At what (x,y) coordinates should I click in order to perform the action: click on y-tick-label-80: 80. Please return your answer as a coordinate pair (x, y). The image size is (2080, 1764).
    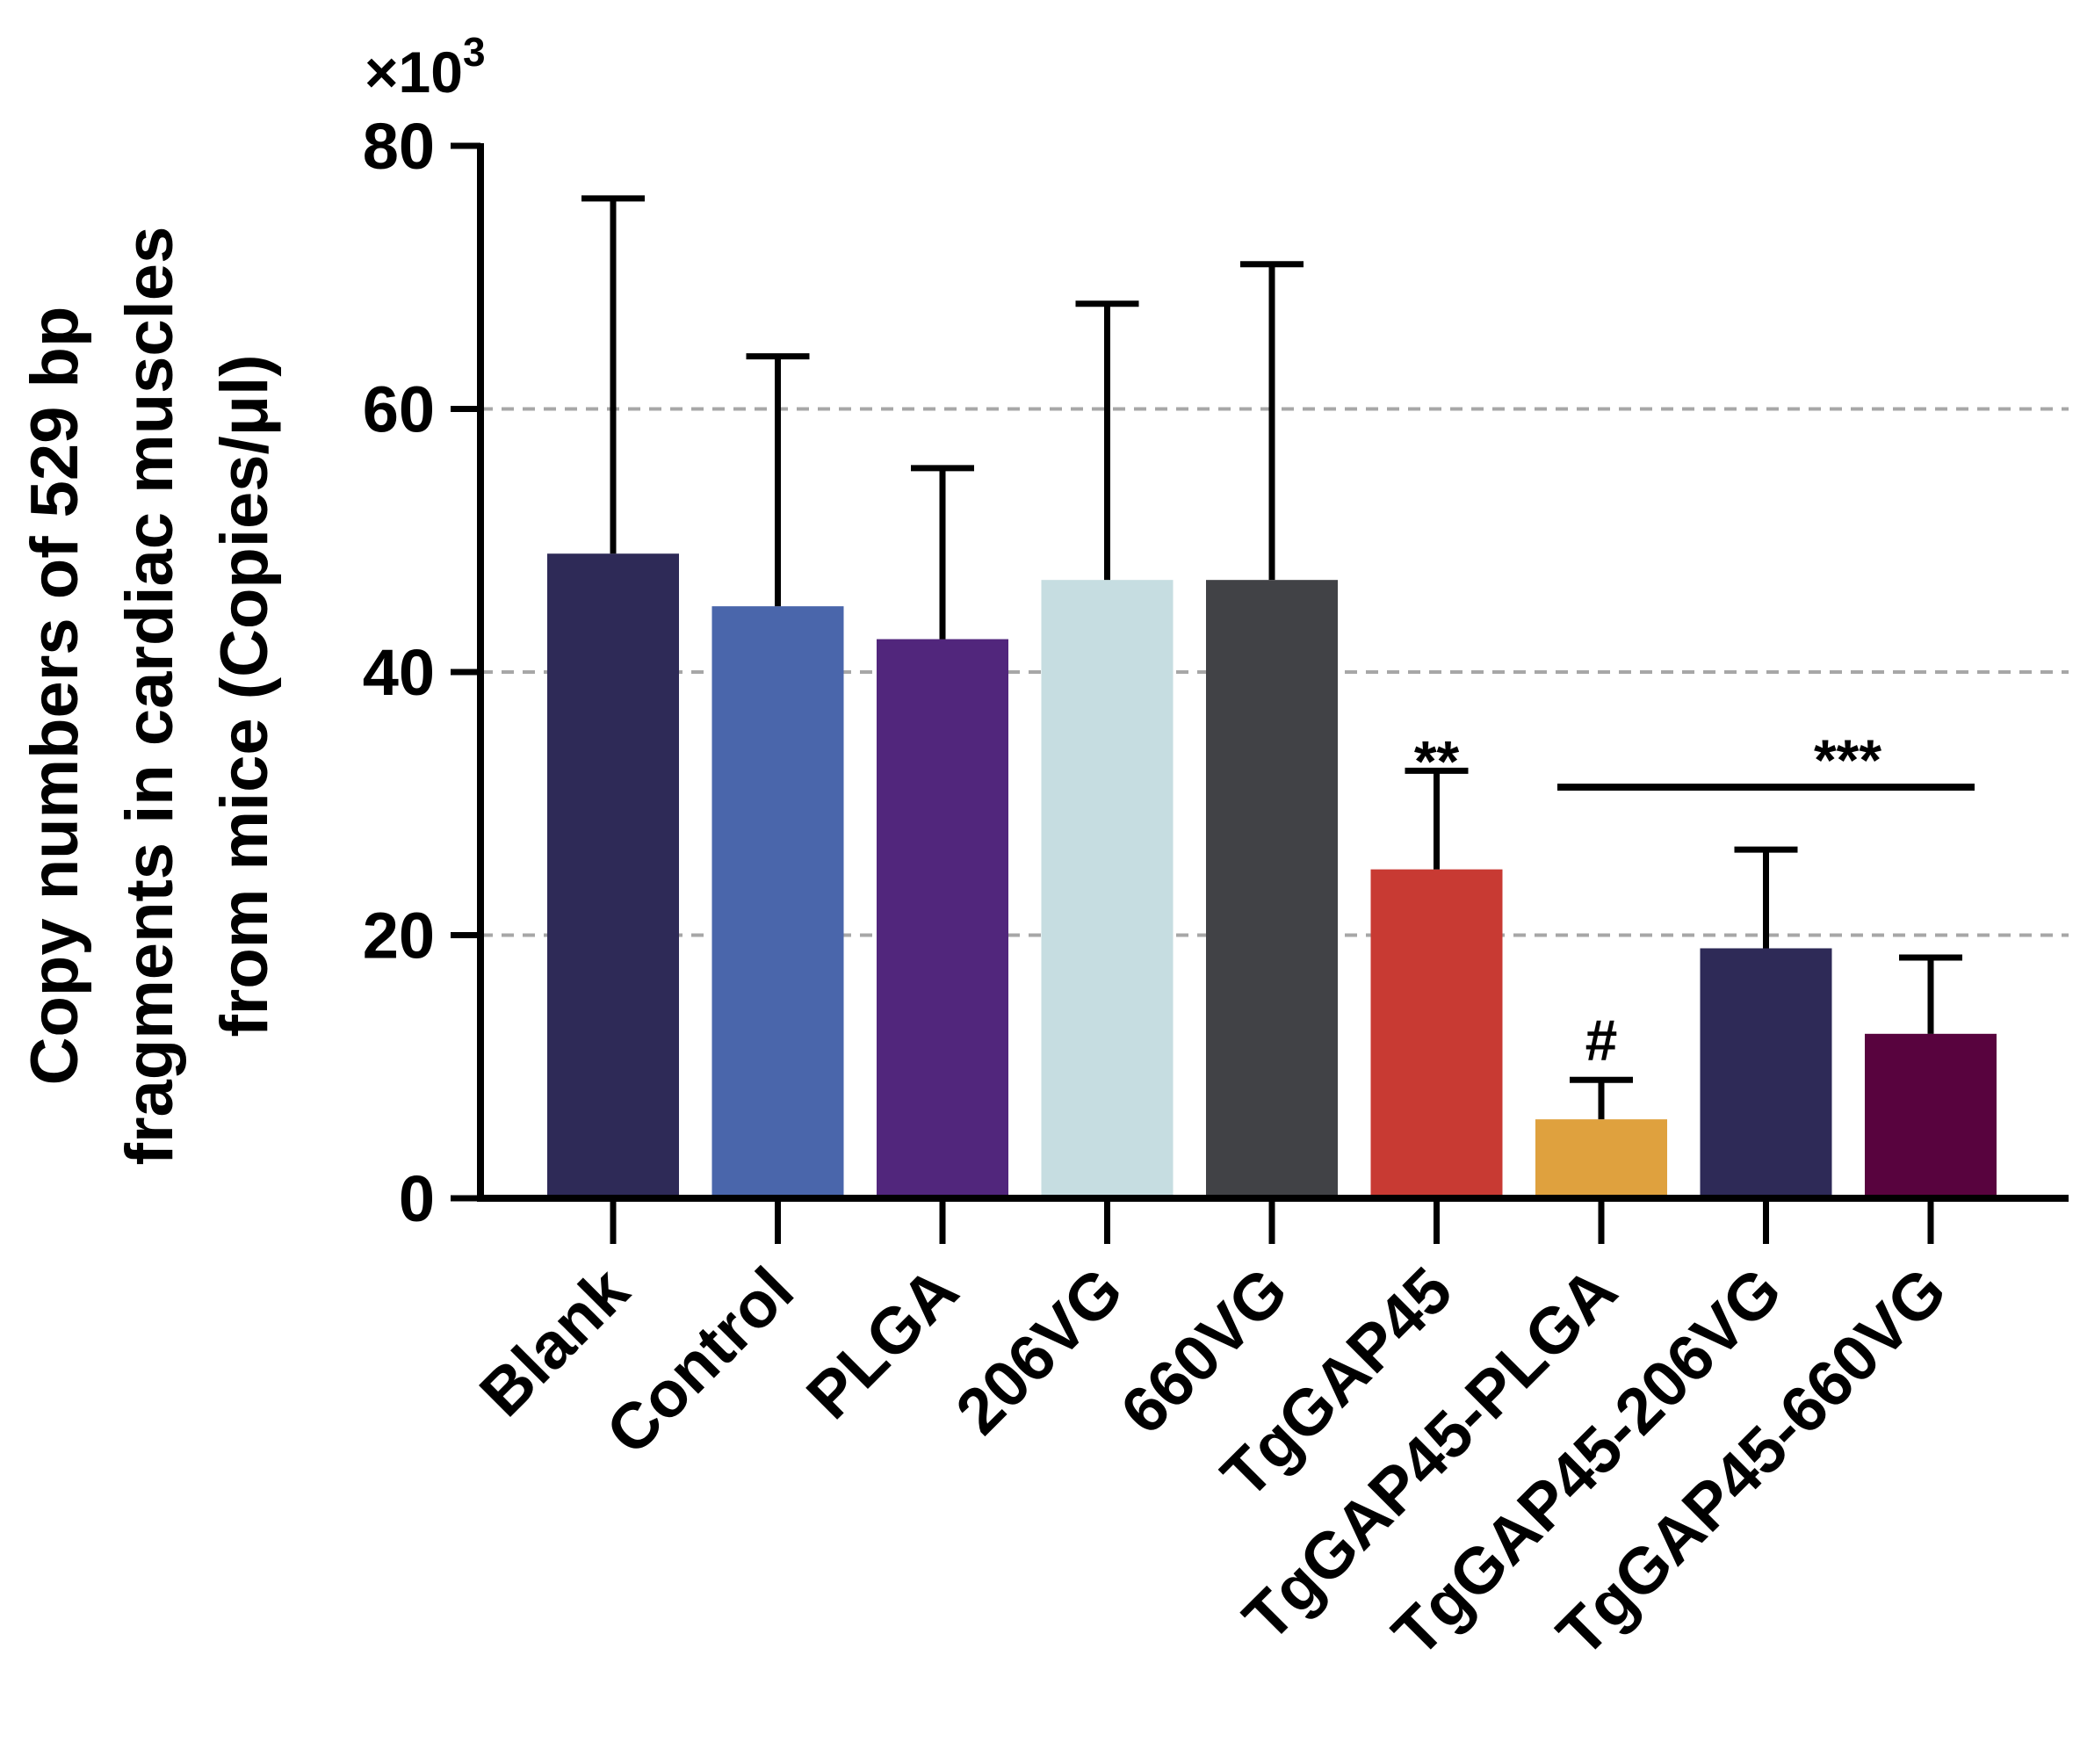
    Looking at the image, I should click on (399, 147).